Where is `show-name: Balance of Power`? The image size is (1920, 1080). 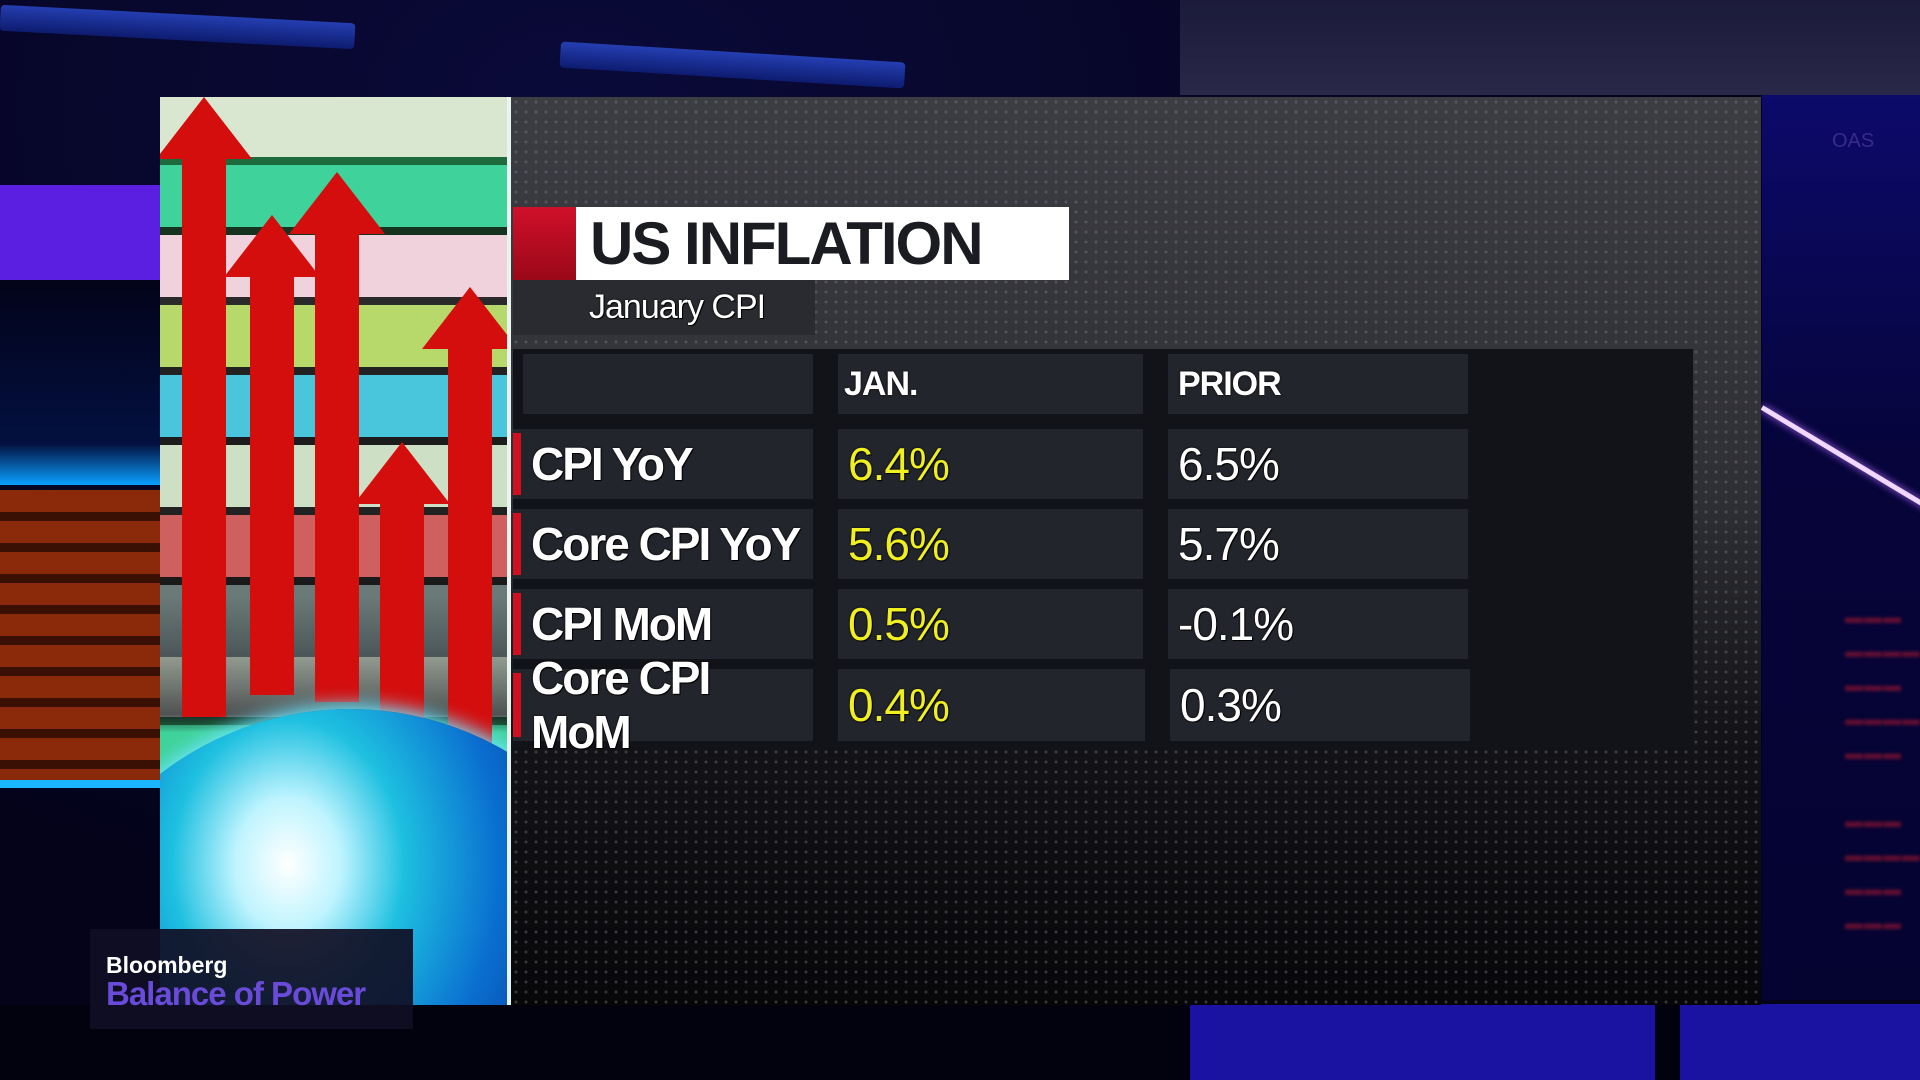
show-name: Balance of Power is located at coordinates (236, 993).